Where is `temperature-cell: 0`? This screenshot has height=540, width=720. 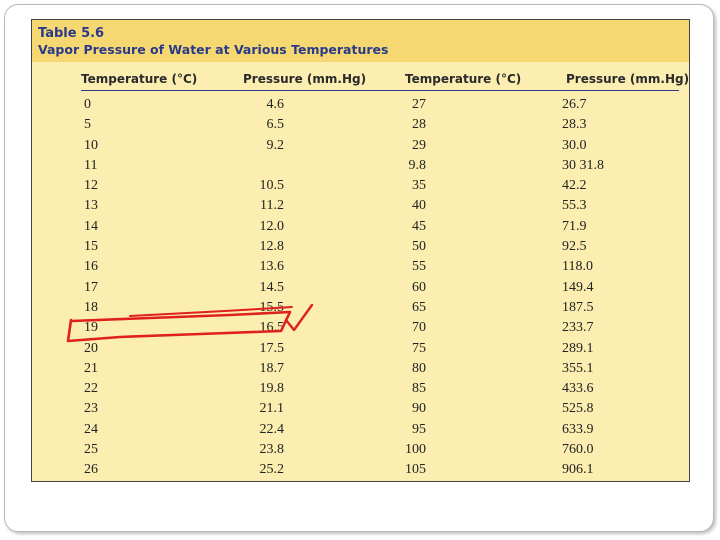 temperature-cell: 0 is located at coordinates (87, 104).